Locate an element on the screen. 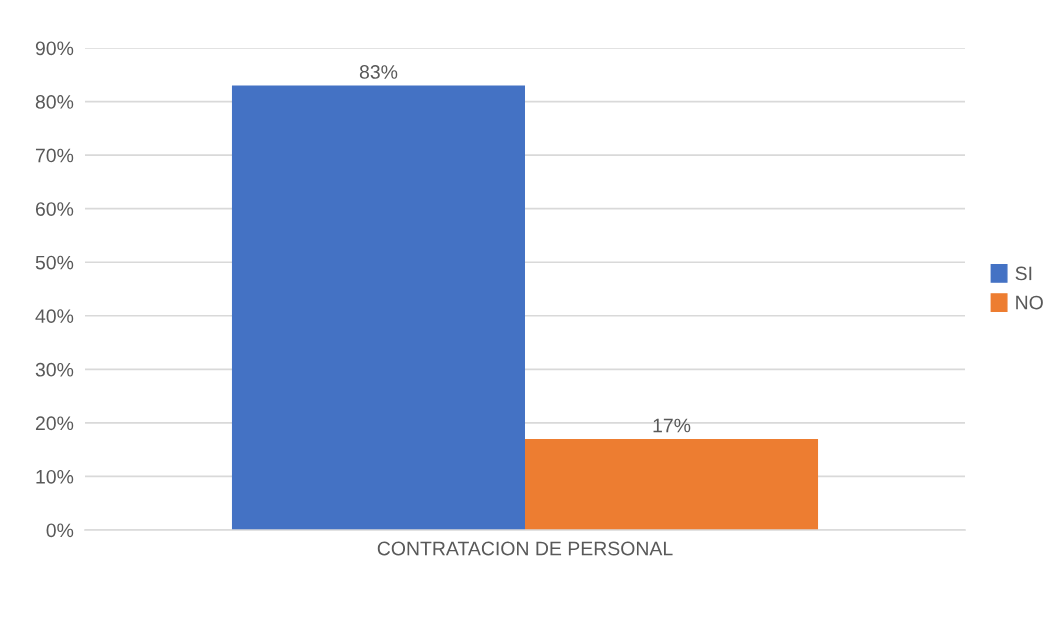 The image size is (1059, 624). y-tick-label: 70% is located at coordinates (54, 155).